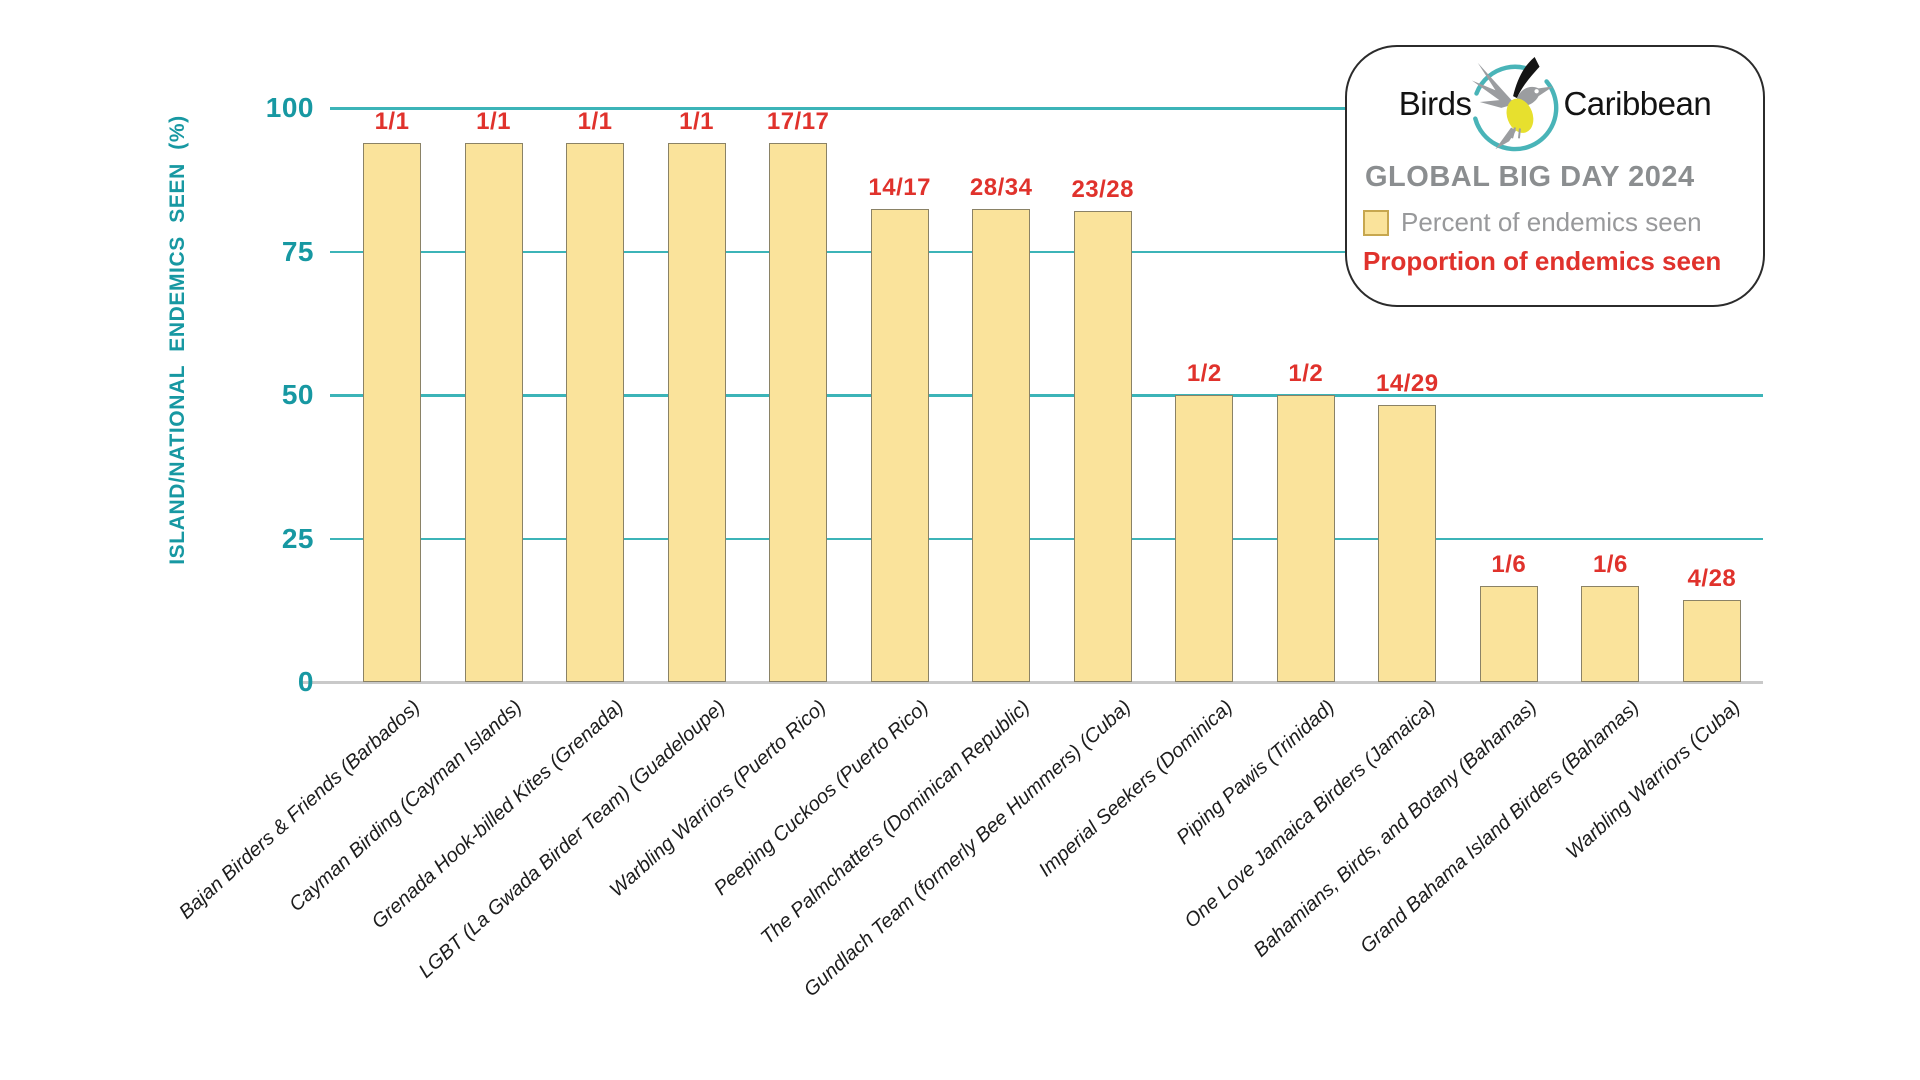 The height and width of the screenshot is (1080, 1920). I want to click on legend-item-percent: Percent of endemics seen, so click(1555, 222).